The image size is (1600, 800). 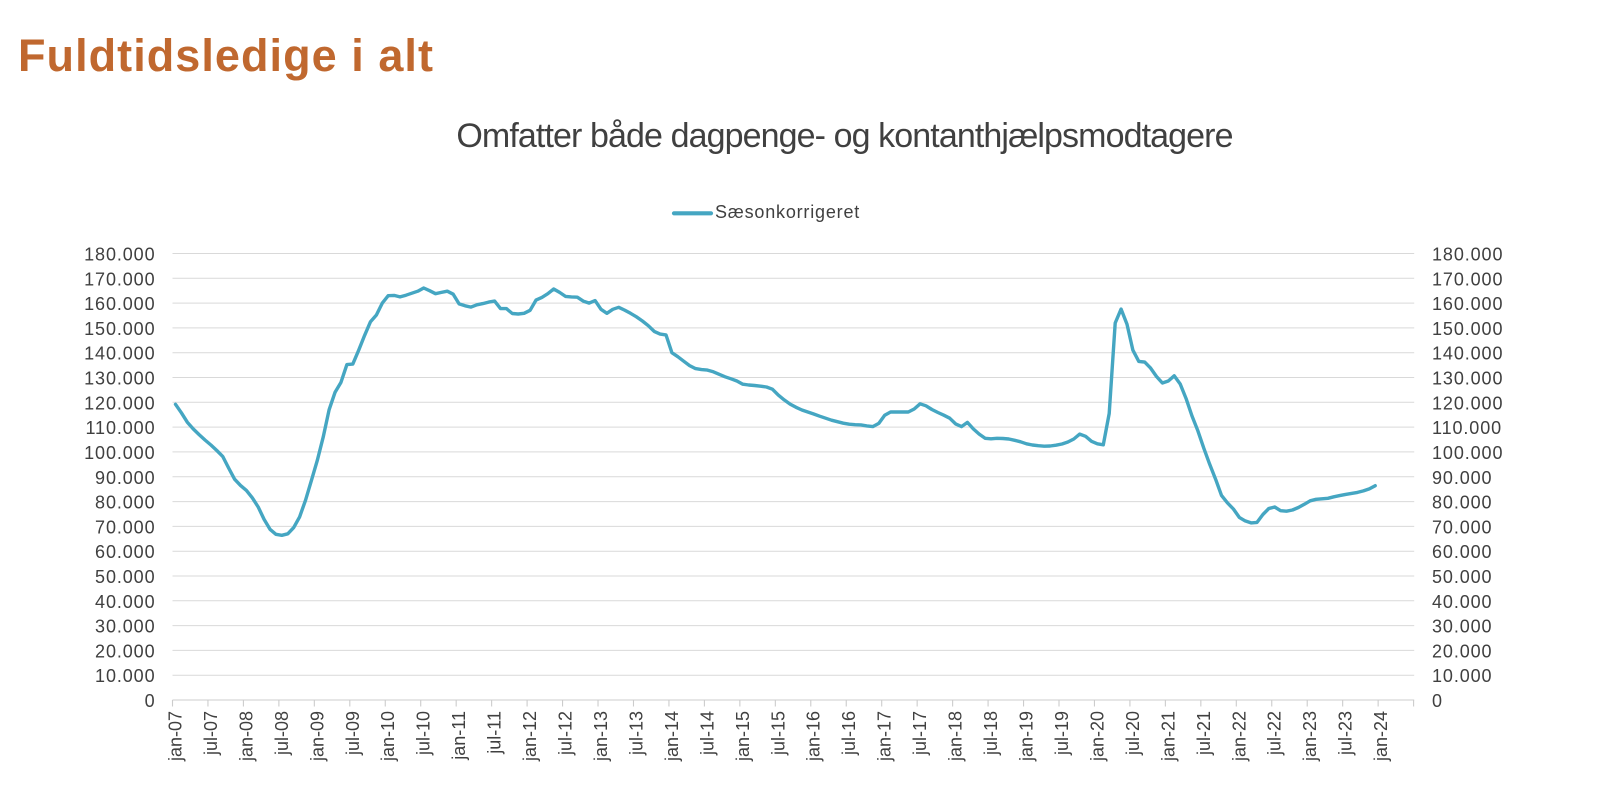 I want to click on svg-text: jul-13, so click(x=636, y=733).